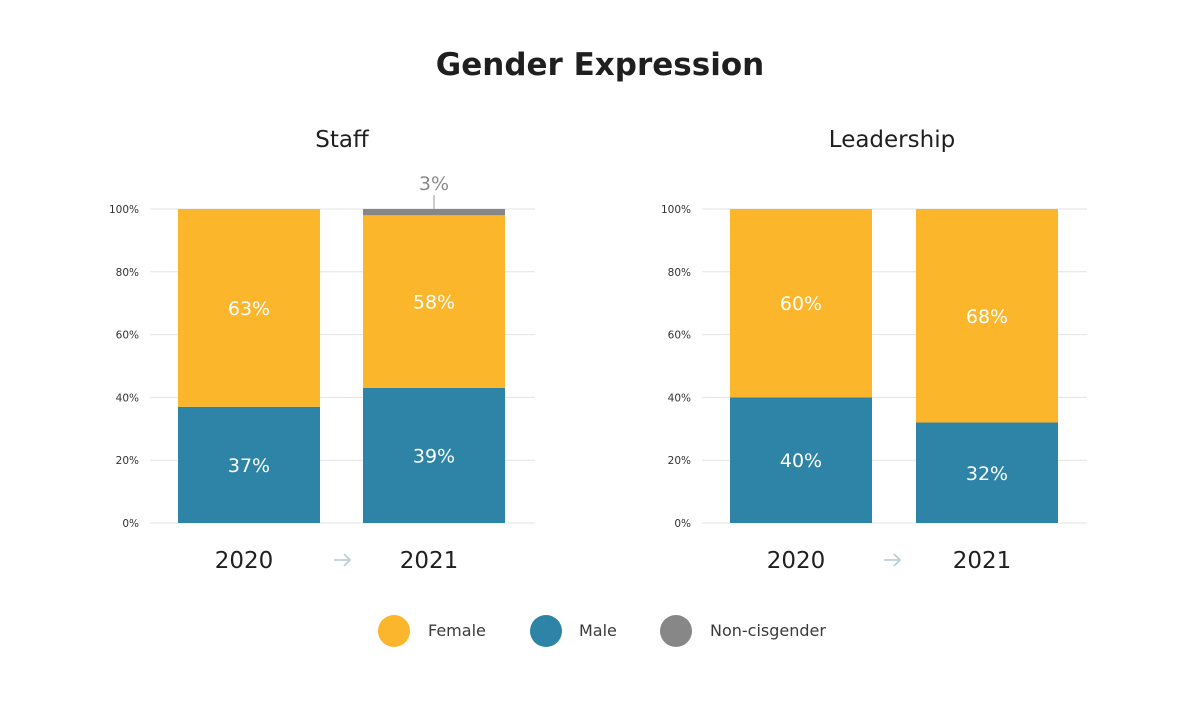 This screenshot has width=1200, height=701. Describe the element at coordinates (573, 631) in the screenshot. I see `legend-item-male: Male` at that location.